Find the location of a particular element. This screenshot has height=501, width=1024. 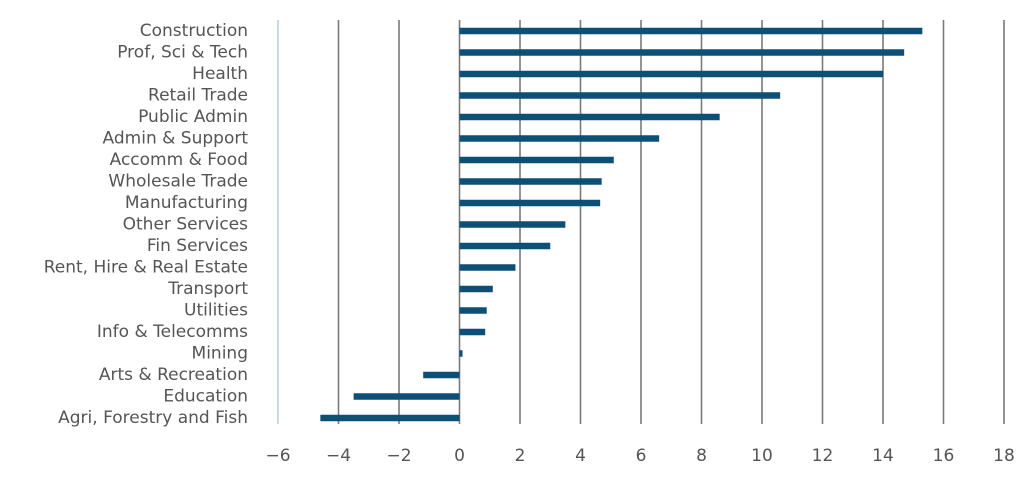

x-tick-label: 18 is located at coordinates (1004, 456).